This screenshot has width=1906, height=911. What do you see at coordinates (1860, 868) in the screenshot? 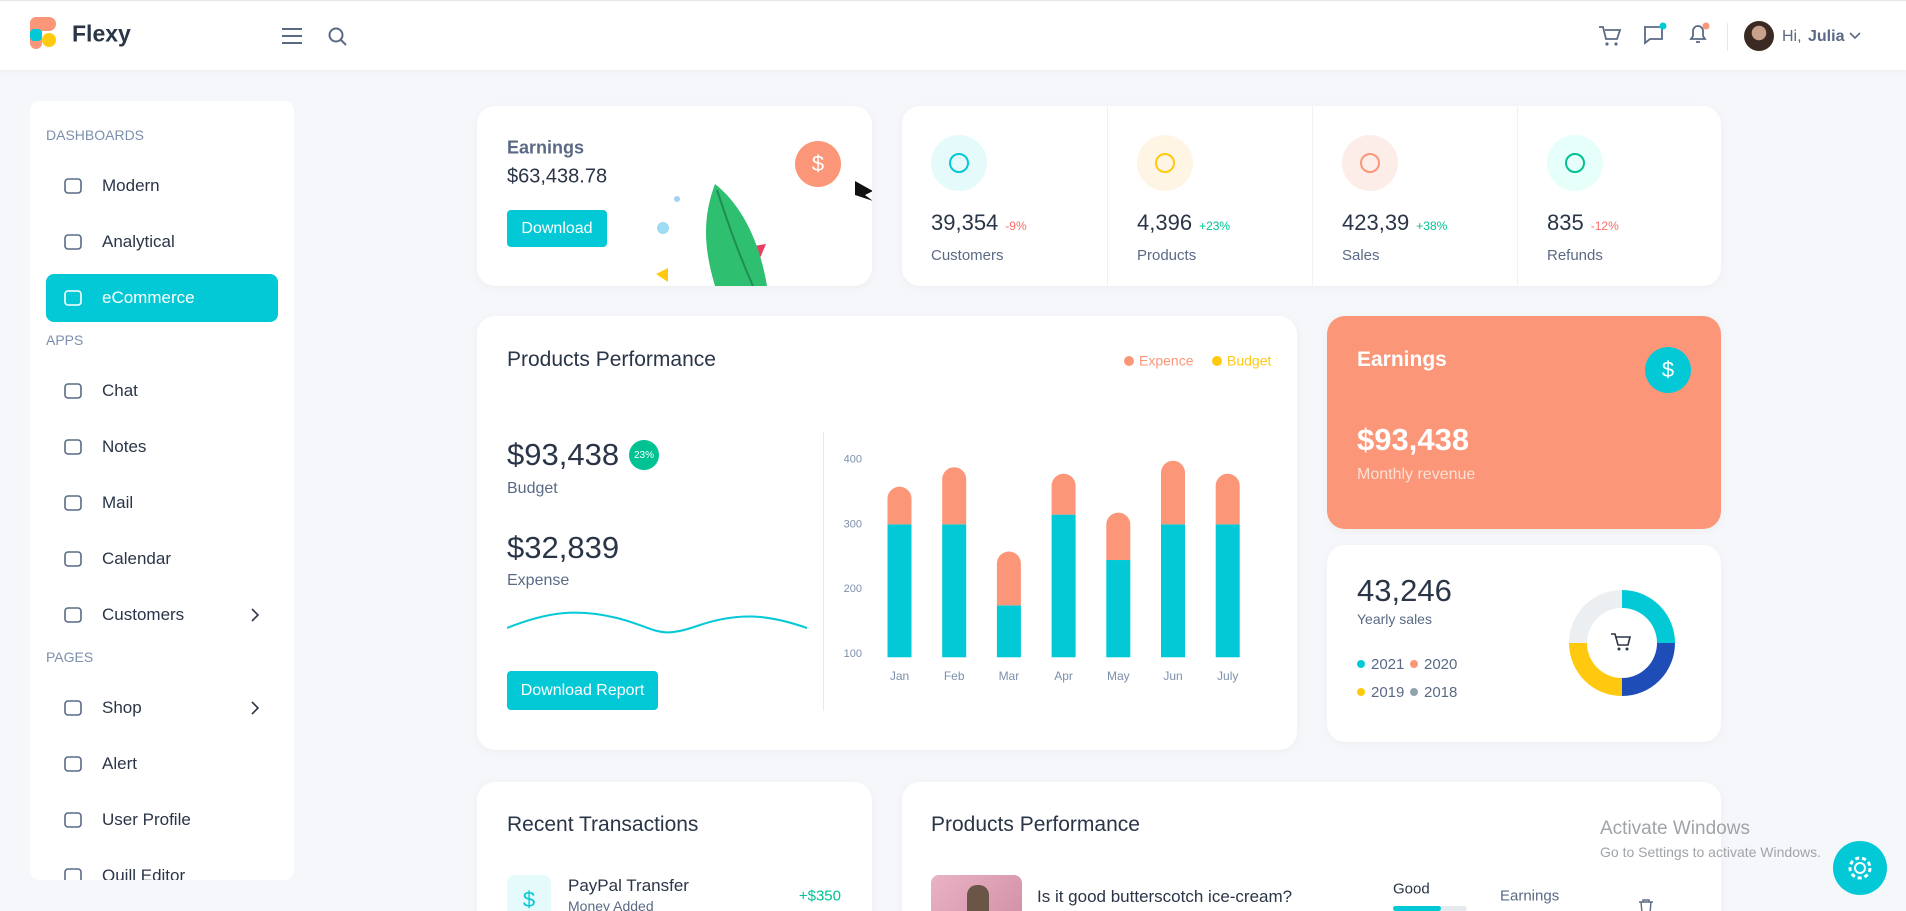
I see `settings-button` at bounding box center [1860, 868].